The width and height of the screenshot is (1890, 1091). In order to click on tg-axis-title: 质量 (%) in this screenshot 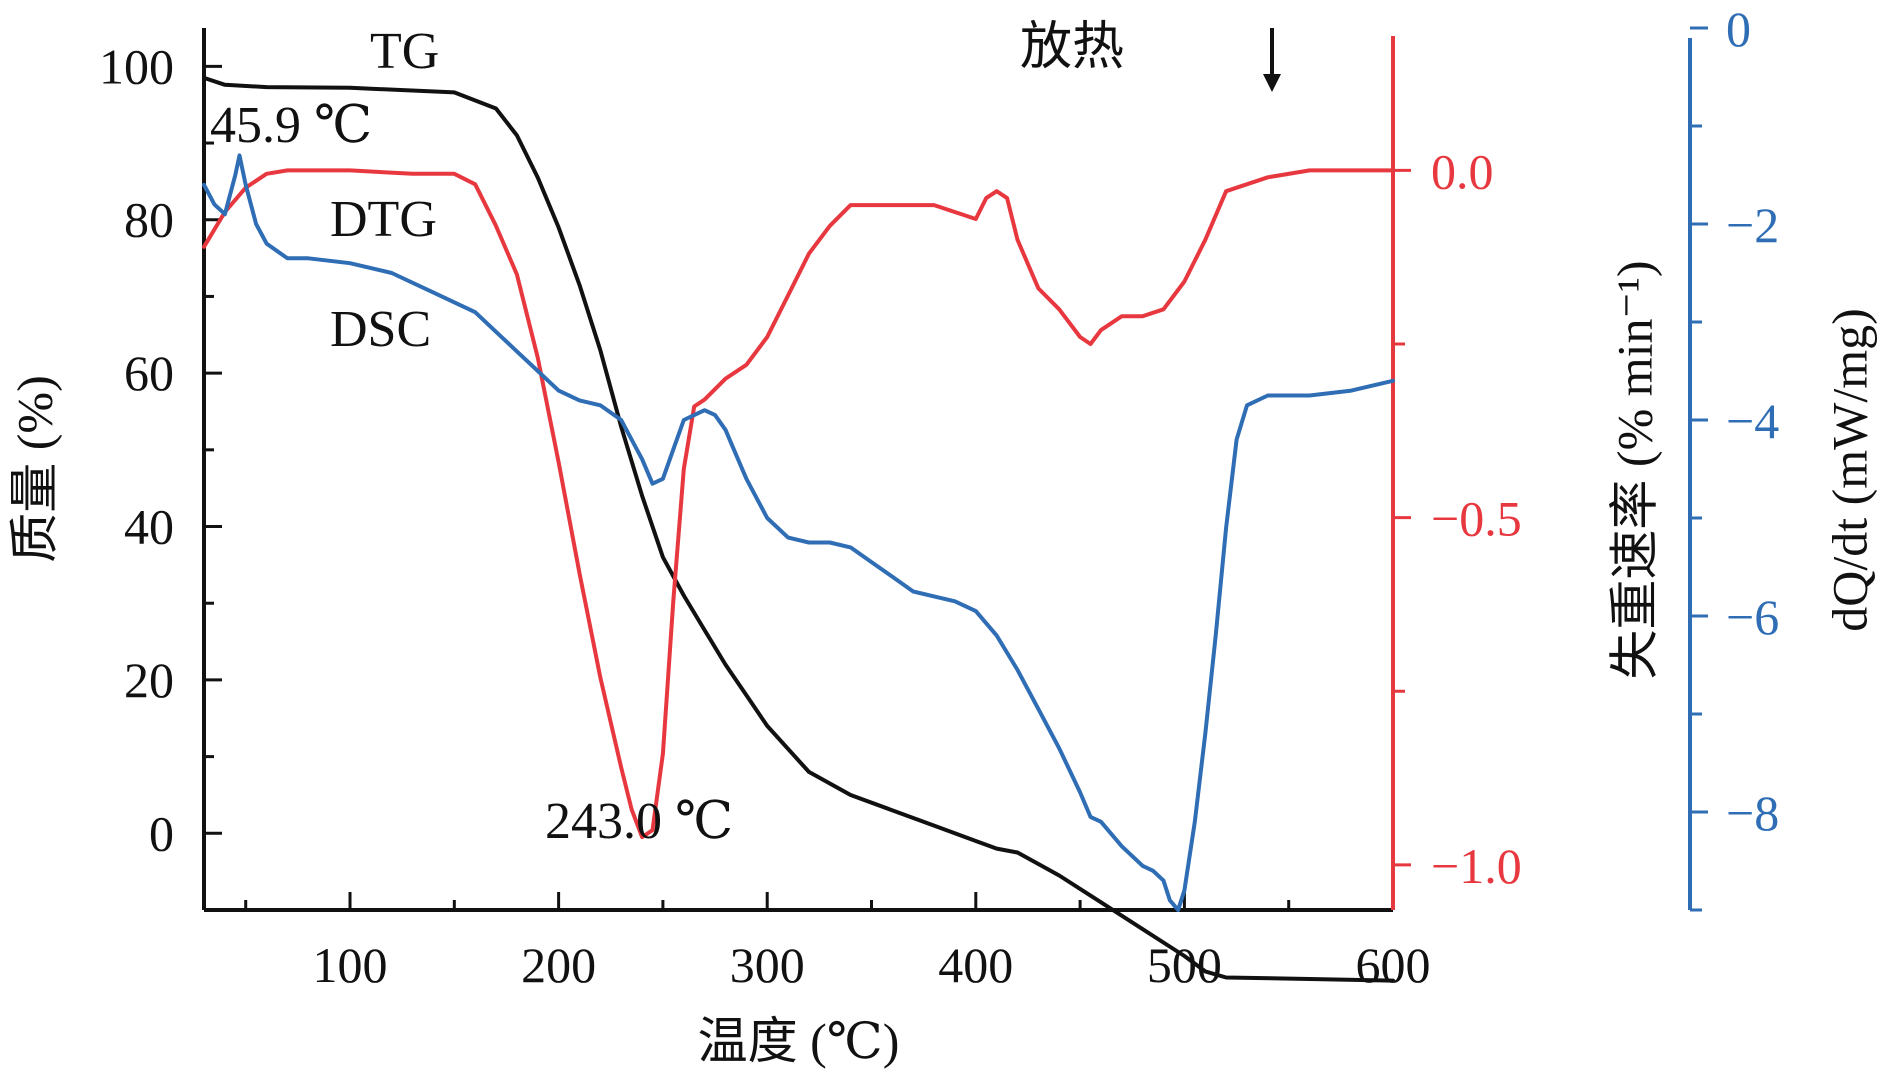, I will do `click(34, 468)`.